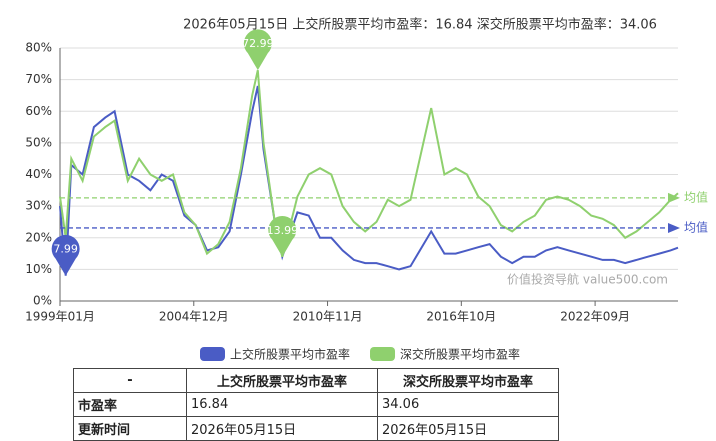 The image size is (716, 441). What do you see at coordinates (282, 380) in the screenshot?
I see `header-cell: 上交所股票平均市盈率` at bounding box center [282, 380].